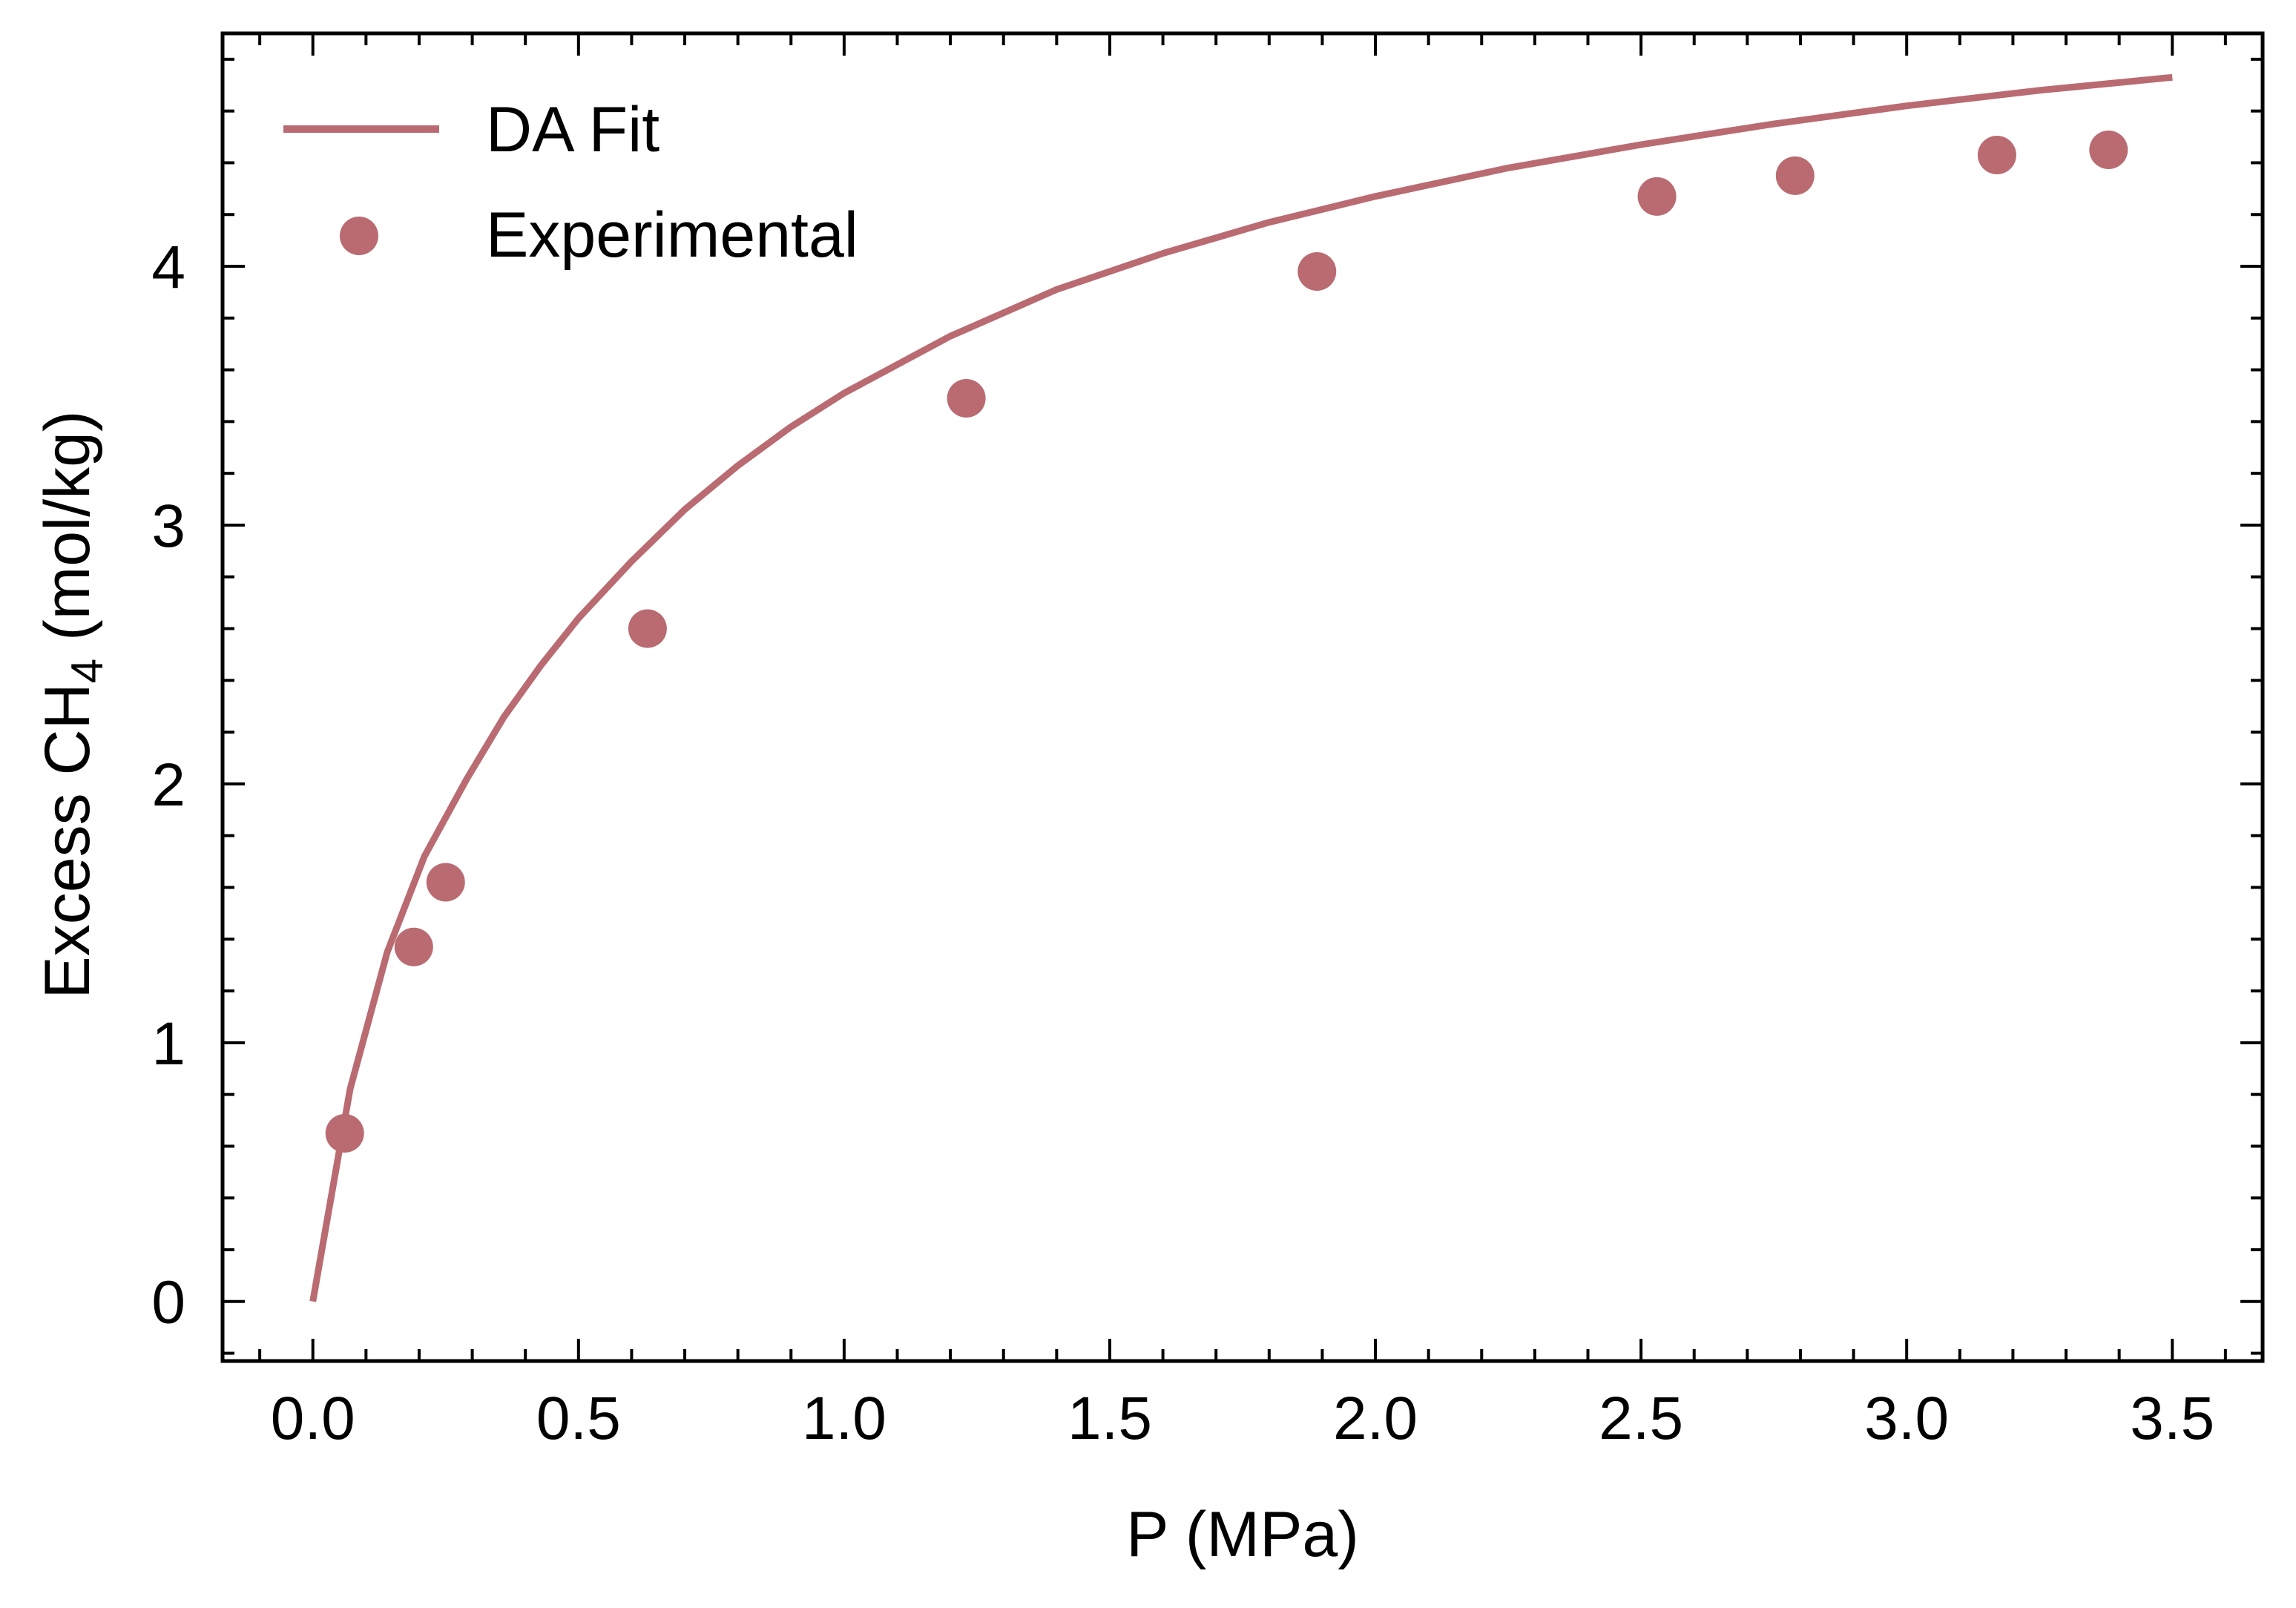 The width and height of the screenshot is (2296, 1608). I want to click on y-axis-label: Excess CH4 (mol/kg), so click(72, 704).